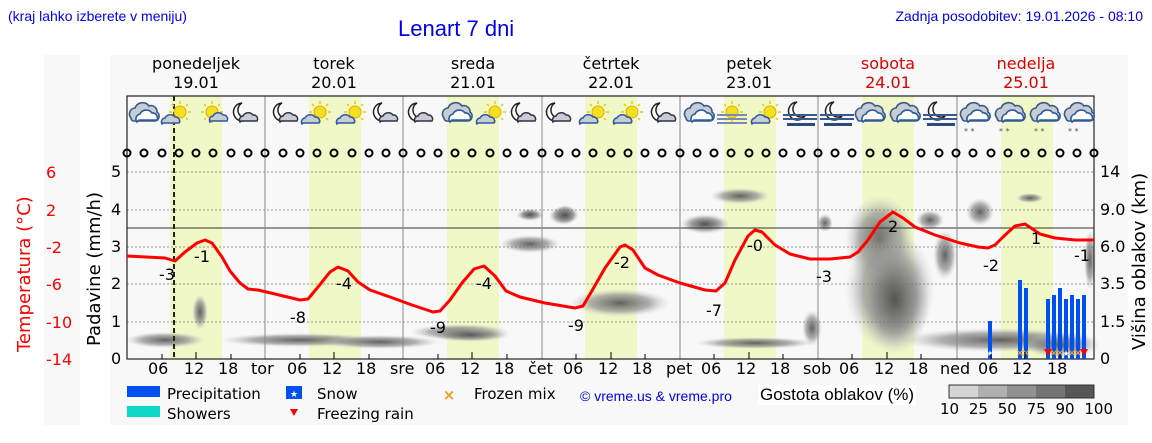  I want to click on svg-text: 2, so click(893, 226).